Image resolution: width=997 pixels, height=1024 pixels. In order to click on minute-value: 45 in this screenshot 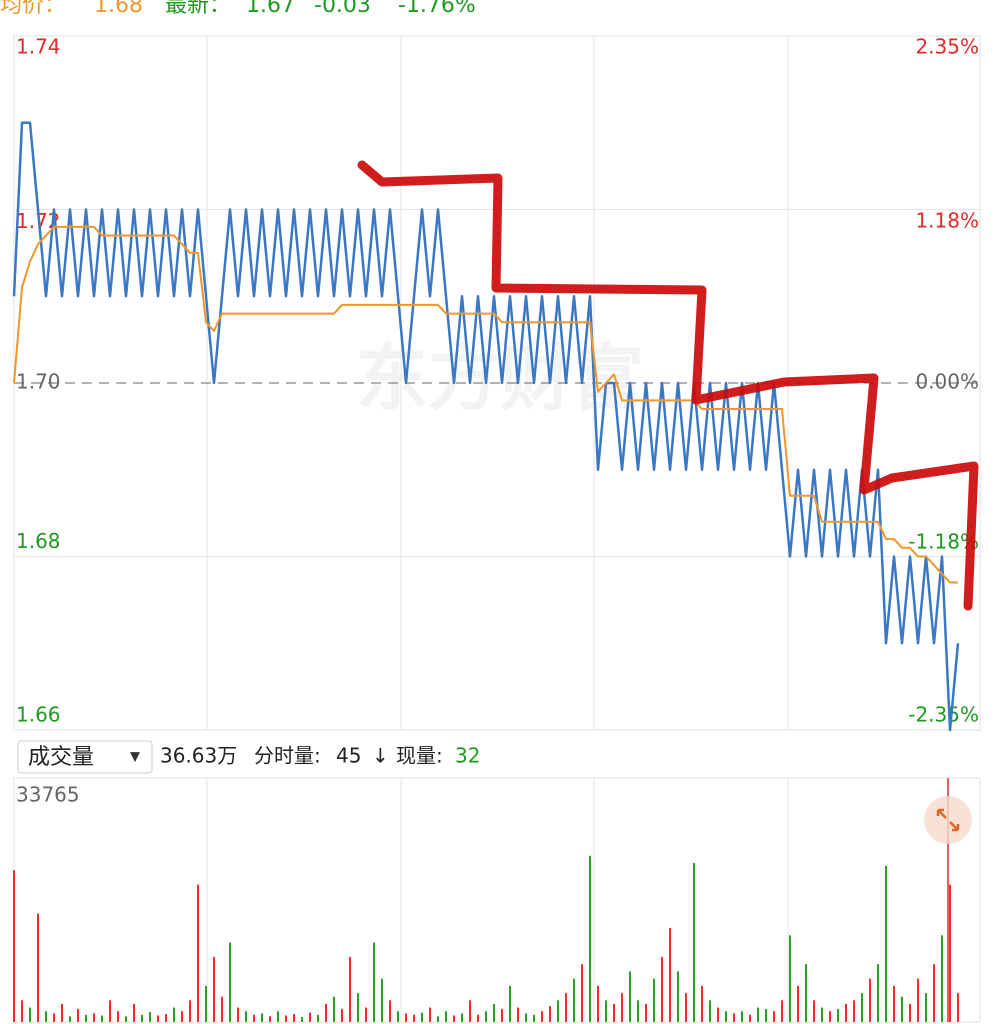, I will do `click(348, 756)`.